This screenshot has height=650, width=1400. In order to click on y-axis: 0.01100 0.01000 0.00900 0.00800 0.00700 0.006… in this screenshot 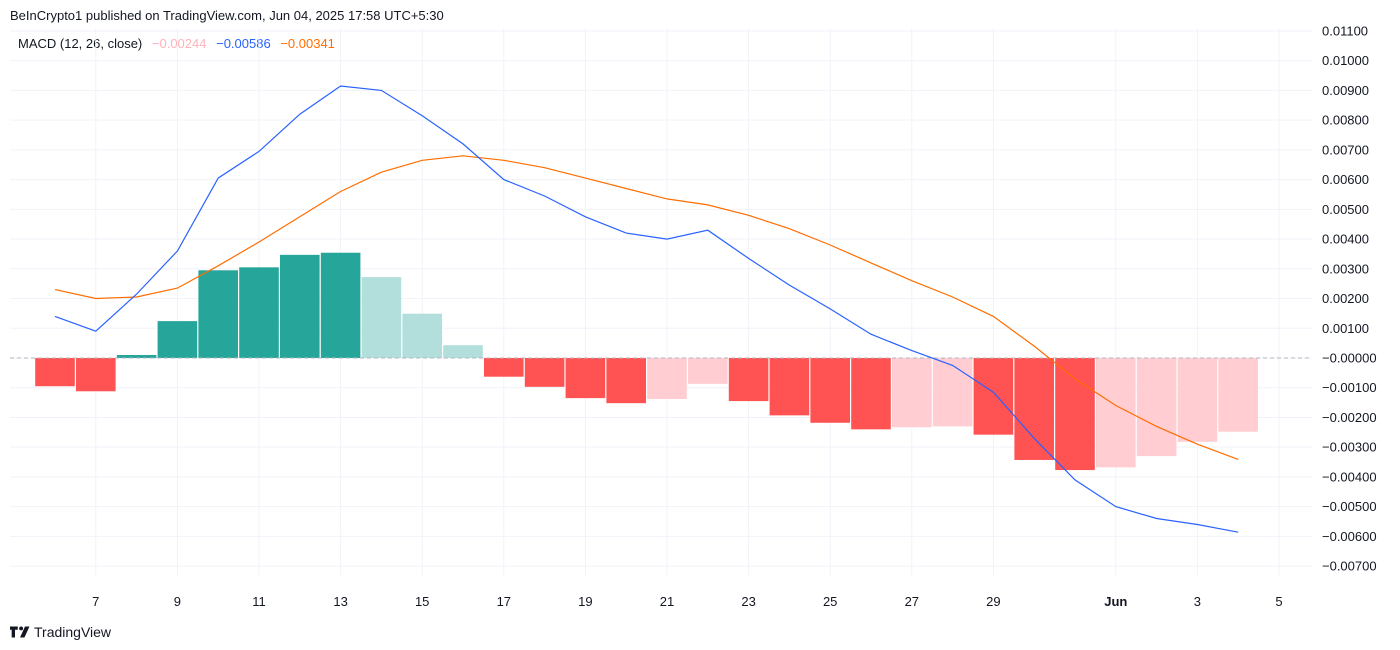, I will do `click(1349, 298)`.